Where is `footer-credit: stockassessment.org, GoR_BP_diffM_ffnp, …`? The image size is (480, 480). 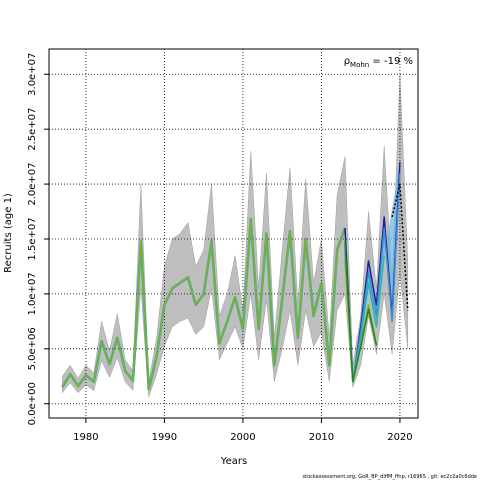 footer-credit: stockassessment.org, GoR_BP_diffM_ffnp, … is located at coordinates (390, 477).